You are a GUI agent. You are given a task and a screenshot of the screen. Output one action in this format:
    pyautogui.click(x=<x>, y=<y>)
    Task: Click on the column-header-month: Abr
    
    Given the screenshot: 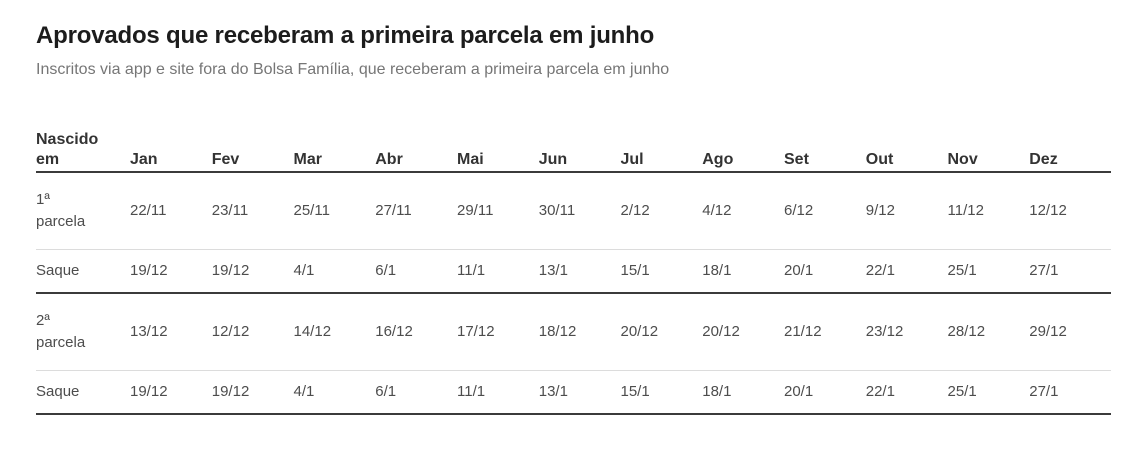 What is the action you would take?
    pyautogui.click(x=416, y=151)
    